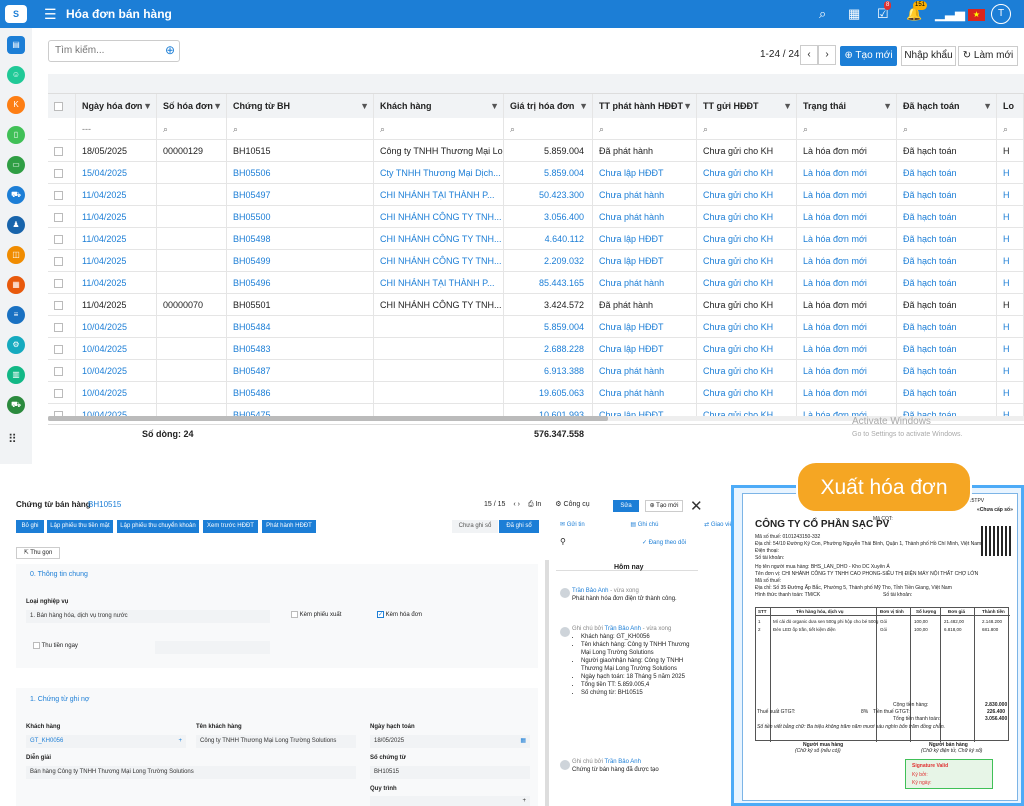 This screenshot has width=1024, height=806. What do you see at coordinates (450, 741) in the screenshot?
I see `acc-date-field: 18/05/2025 ▦` at bounding box center [450, 741].